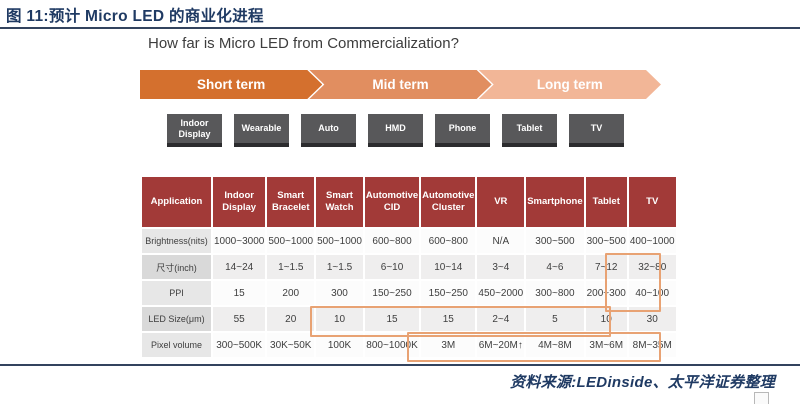 The width and height of the screenshot is (800, 404). Describe the element at coordinates (462, 130) in the screenshot. I see `device-box-phone: Phone` at that location.